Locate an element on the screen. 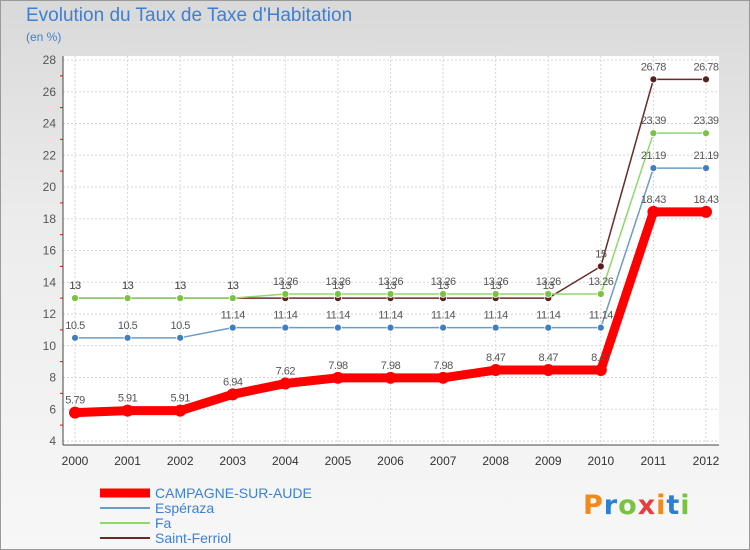  x-tick-label: 2007 is located at coordinates (443, 461).